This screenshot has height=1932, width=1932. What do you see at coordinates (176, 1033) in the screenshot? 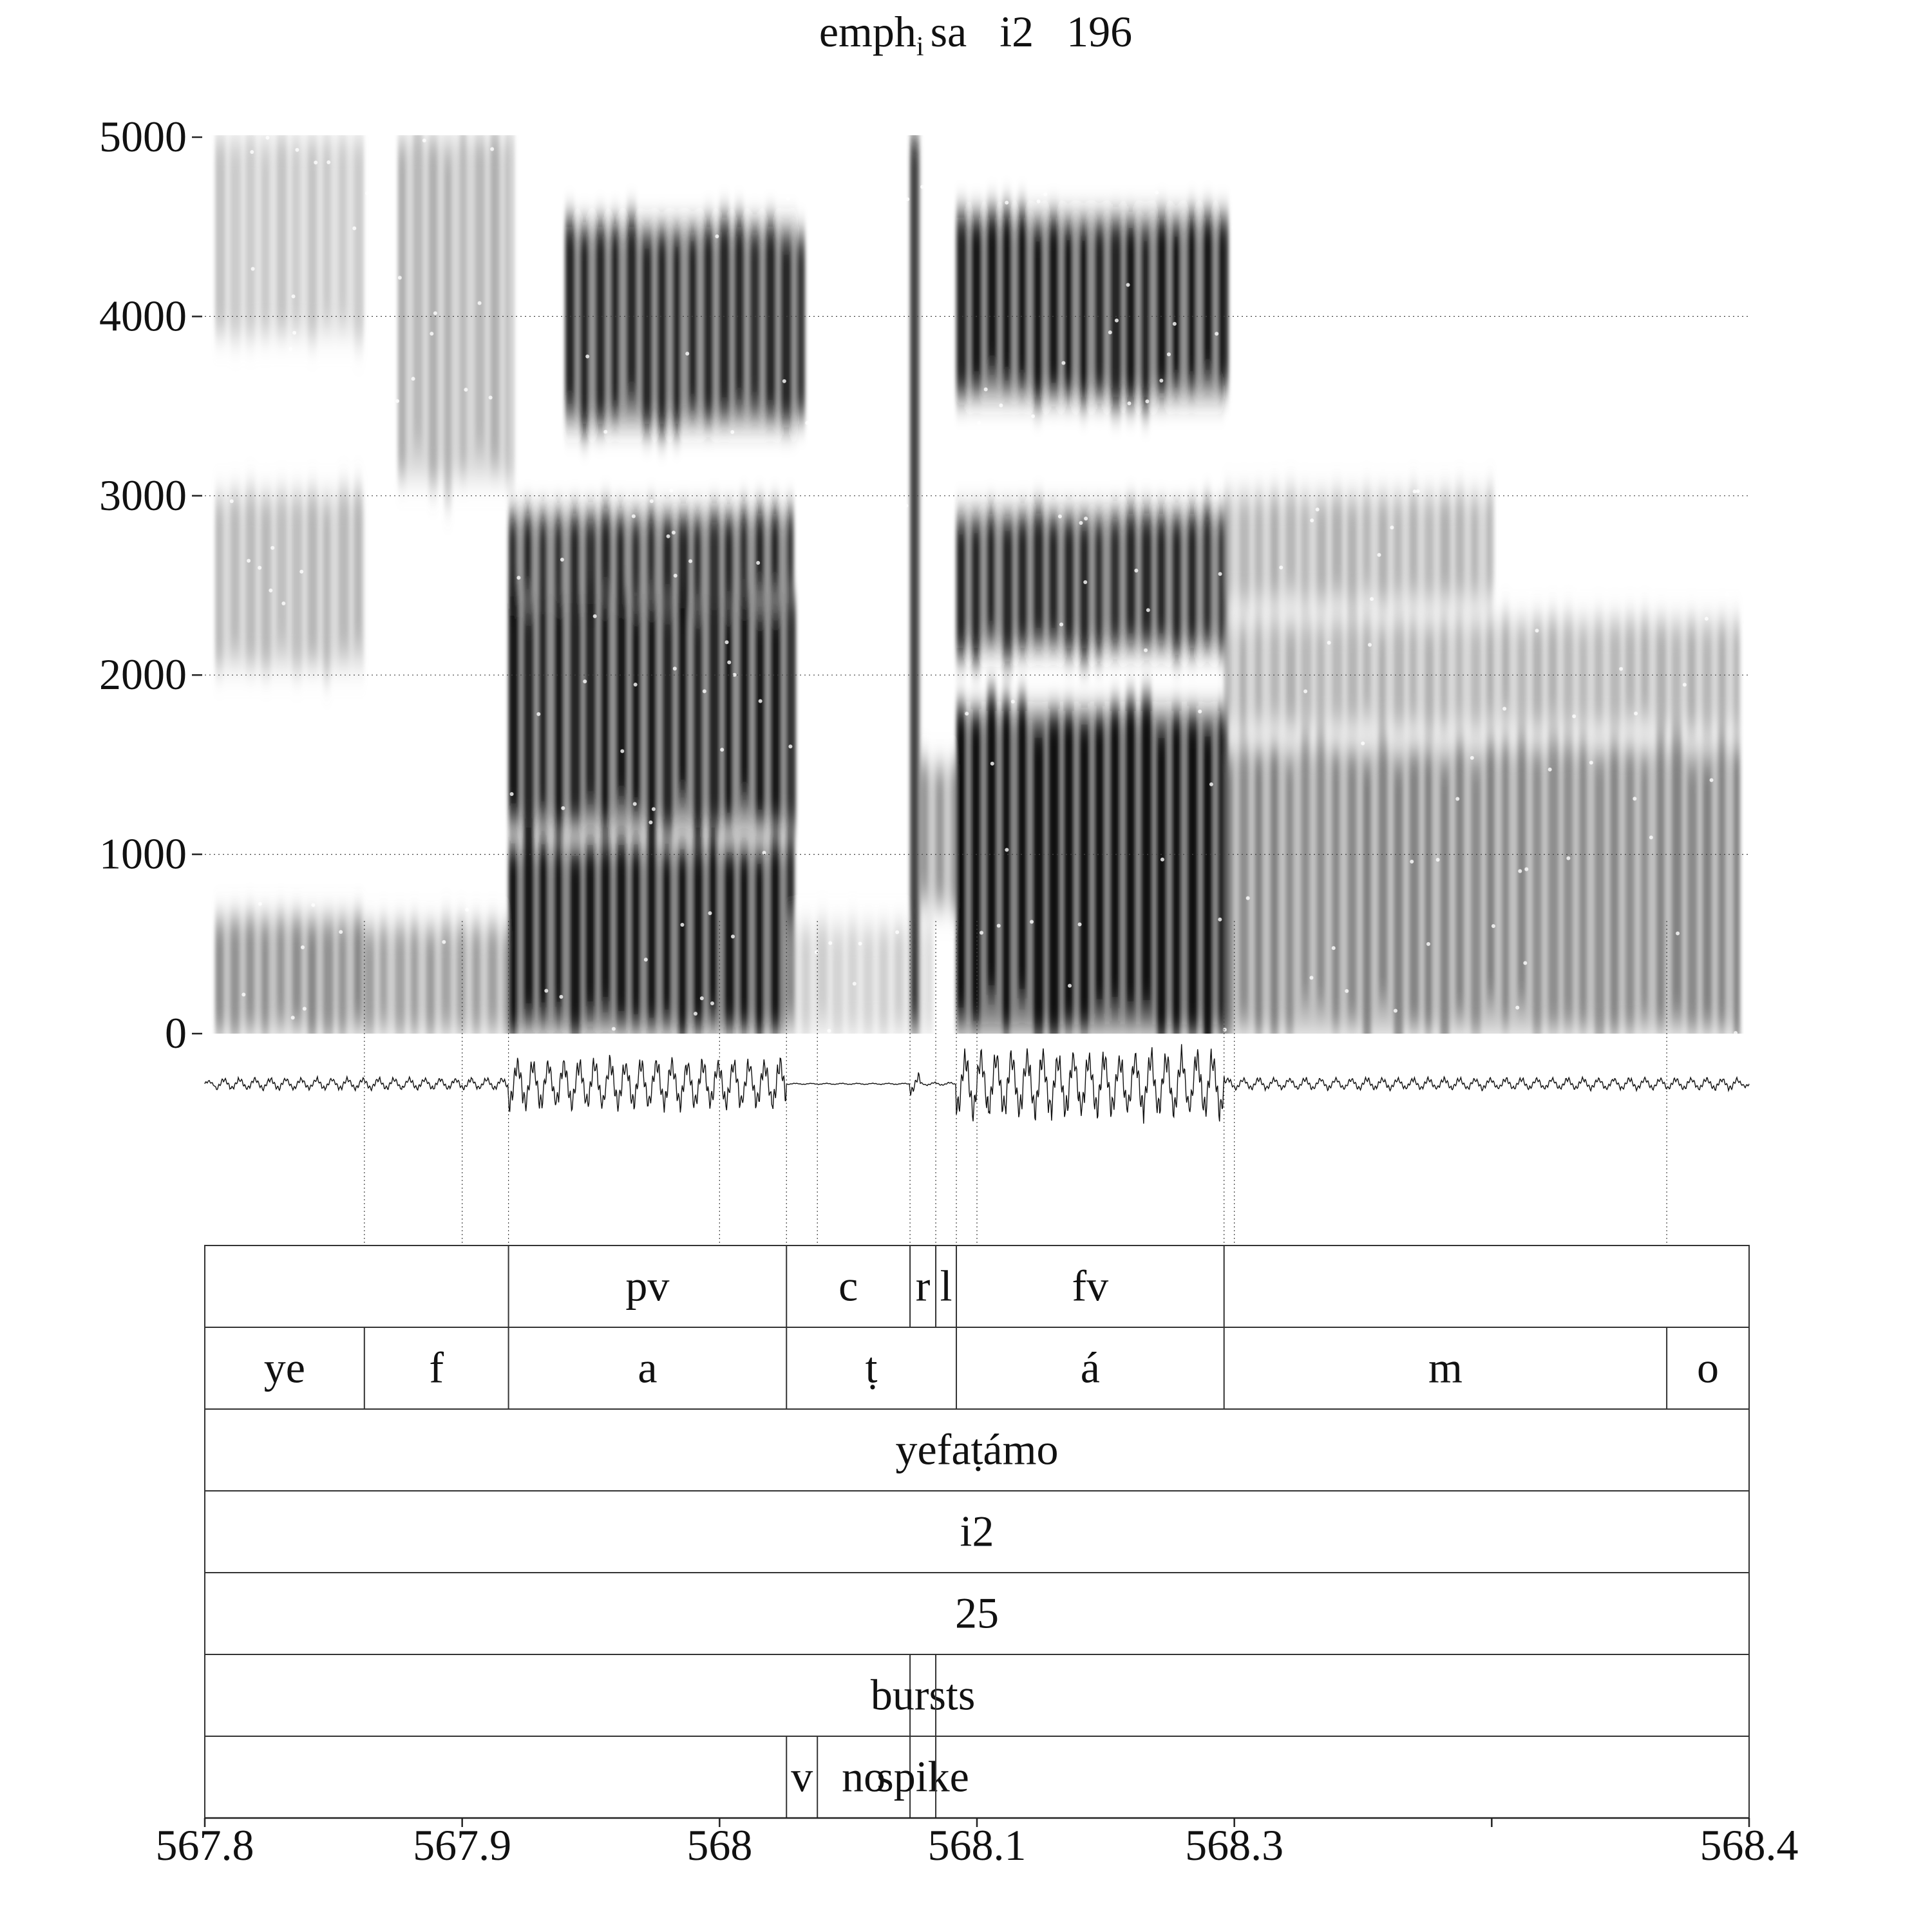
I see `y-tick-label: 0` at bounding box center [176, 1033].